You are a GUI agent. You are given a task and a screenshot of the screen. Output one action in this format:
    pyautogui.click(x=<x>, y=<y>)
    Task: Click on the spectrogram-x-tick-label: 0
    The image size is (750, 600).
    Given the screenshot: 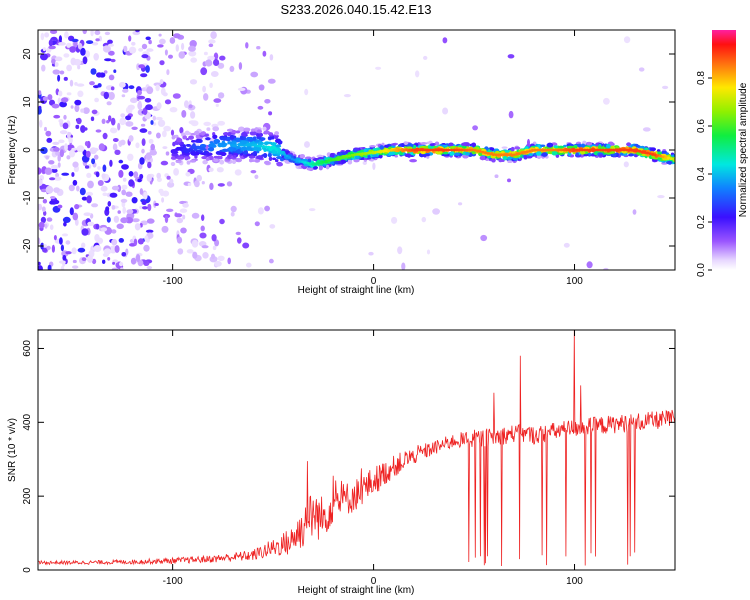 What is the action you would take?
    pyautogui.click(x=374, y=281)
    